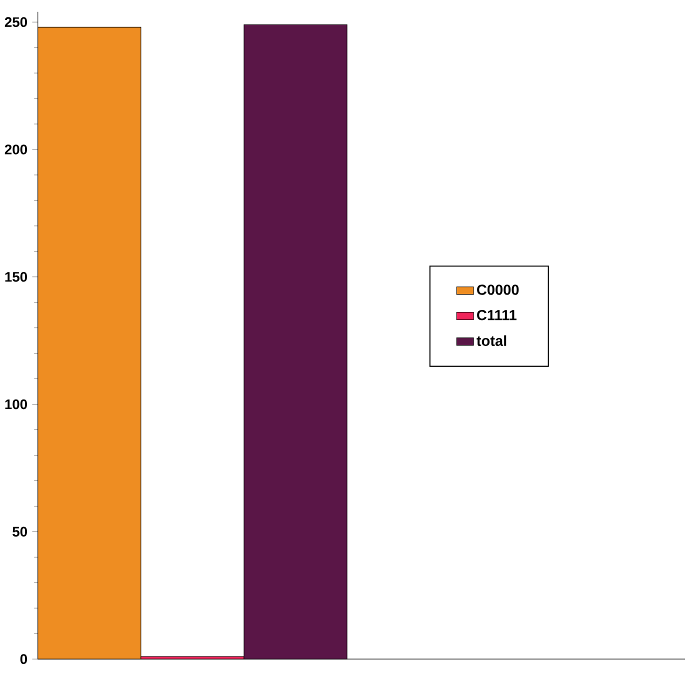  I want to click on y-tick-label: 250, so click(15, 22).